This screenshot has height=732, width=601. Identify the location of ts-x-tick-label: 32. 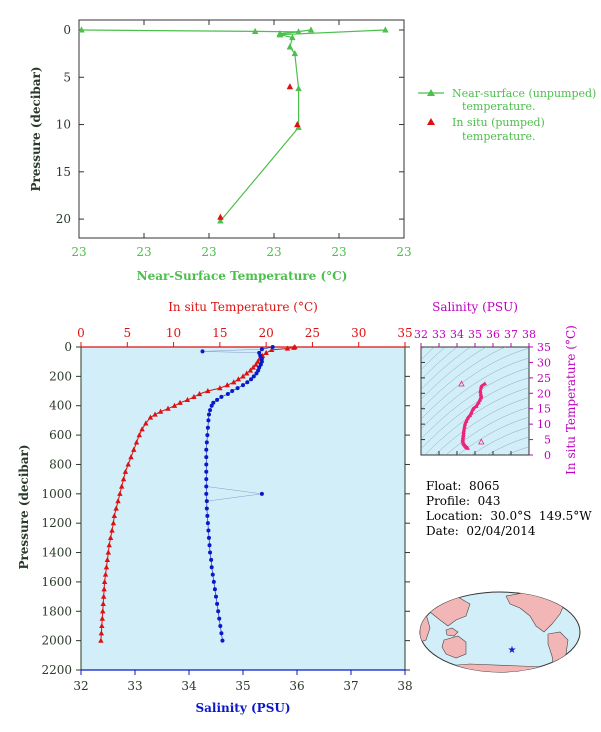
(421, 334).